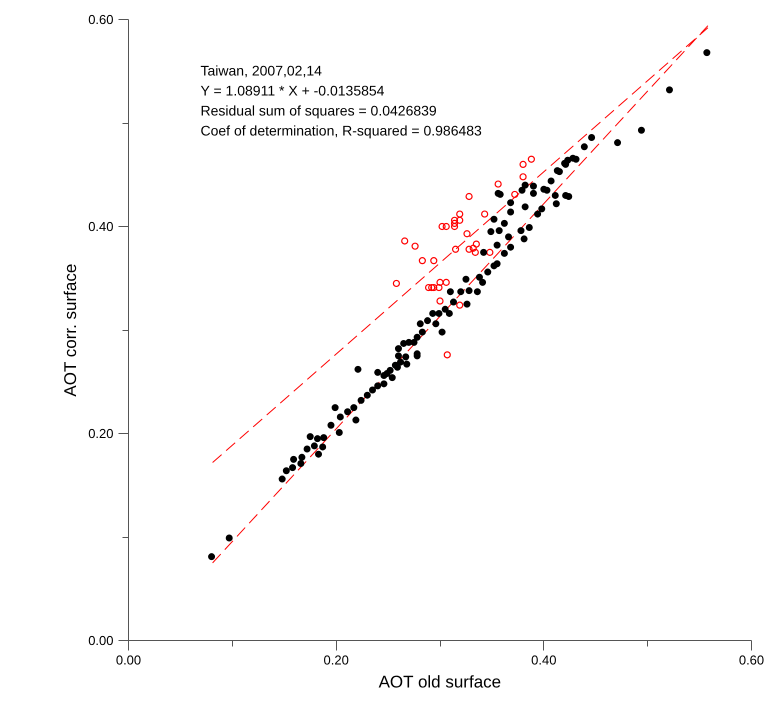 The image size is (769, 716). What do you see at coordinates (440, 682) in the screenshot?
I see `x-axis-title: AOT old surface` at bounding box center [440, 682].